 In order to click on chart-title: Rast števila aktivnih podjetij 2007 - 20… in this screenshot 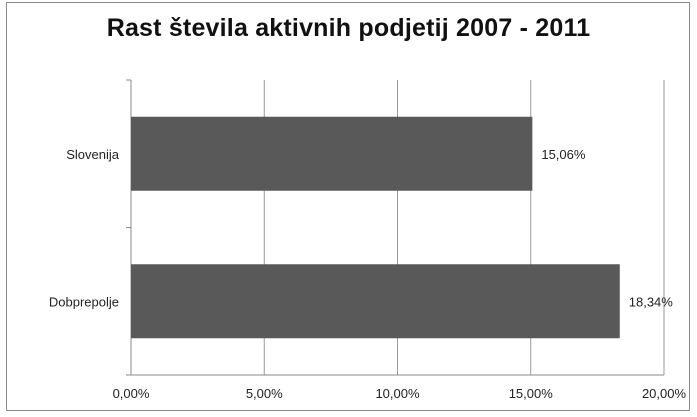, I will do `click(348, 28)`.